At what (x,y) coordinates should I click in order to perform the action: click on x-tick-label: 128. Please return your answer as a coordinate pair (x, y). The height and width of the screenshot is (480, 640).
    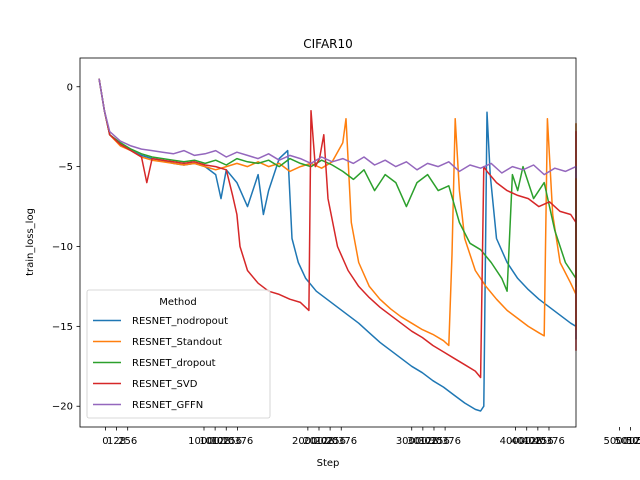
    Looking at the image, I should click on (116, 441).